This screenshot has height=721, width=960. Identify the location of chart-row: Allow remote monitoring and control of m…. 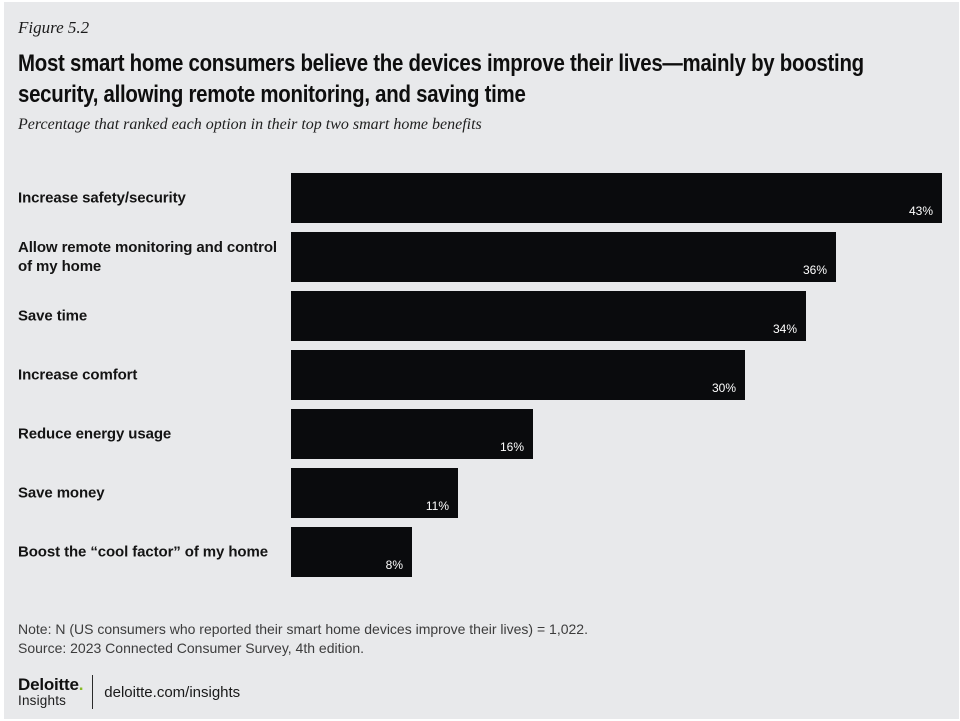
(481, 257).